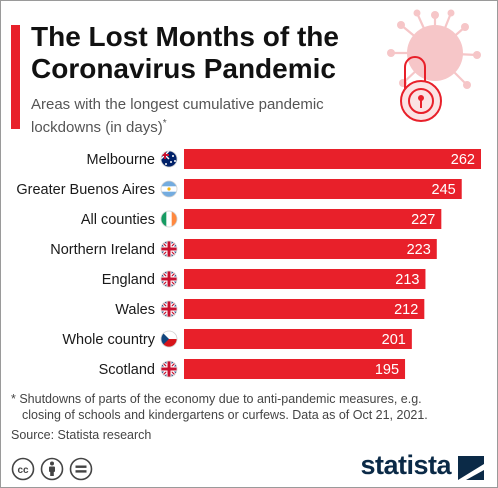 The width and height of the screenshot is (498, 488). What do you see at coordinates (15, 77) in the screenshot?
I see `title-accent-bar` at bounding box center [15, 77].